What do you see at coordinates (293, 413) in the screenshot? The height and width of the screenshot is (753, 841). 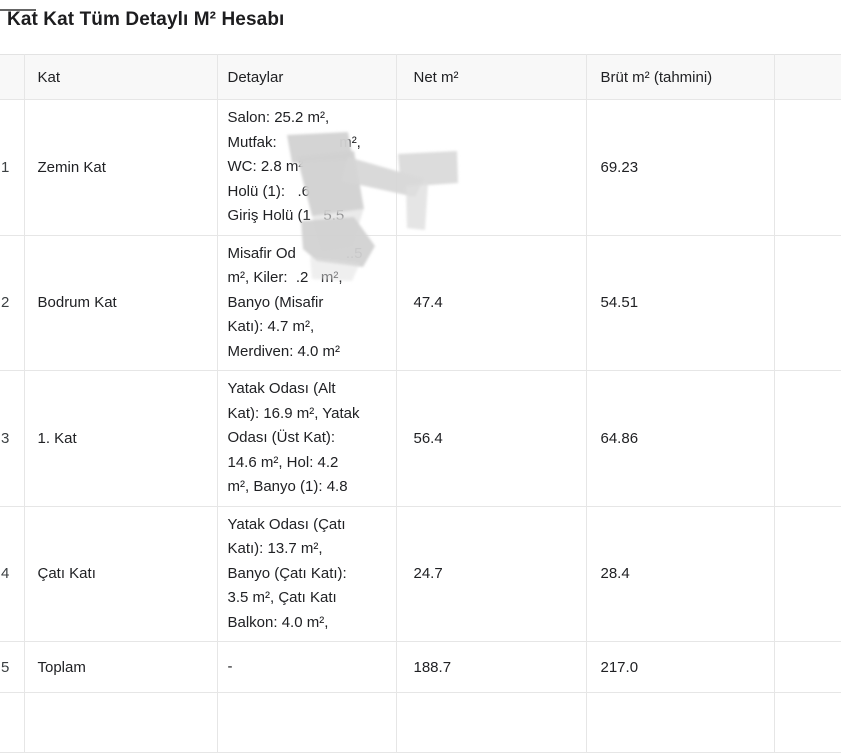 I see `detail-line: Kat): 16.9 m², Yatak` at bounding box center [293, 413].